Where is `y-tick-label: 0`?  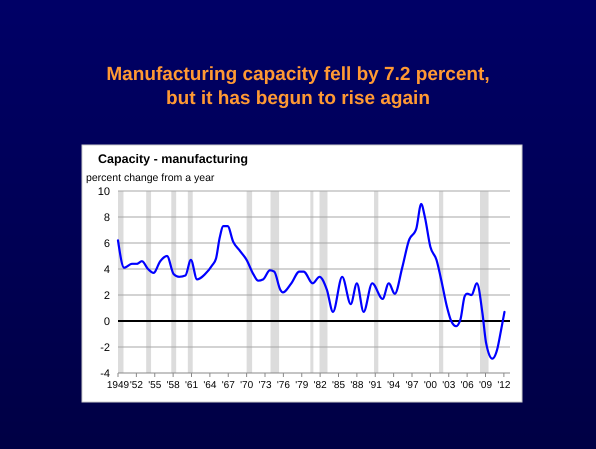
y-tick-label: 0 is located at coordinates (107, 322).